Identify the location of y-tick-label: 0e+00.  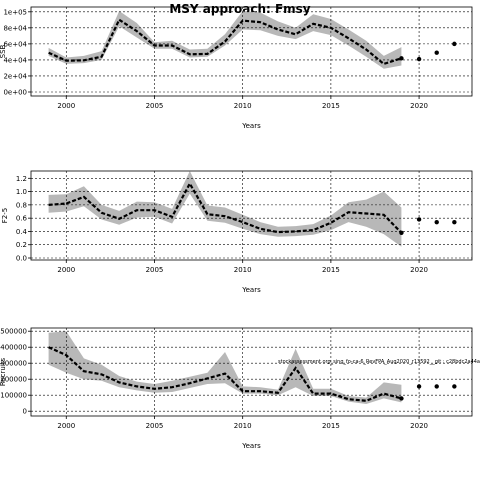
(15, 92).